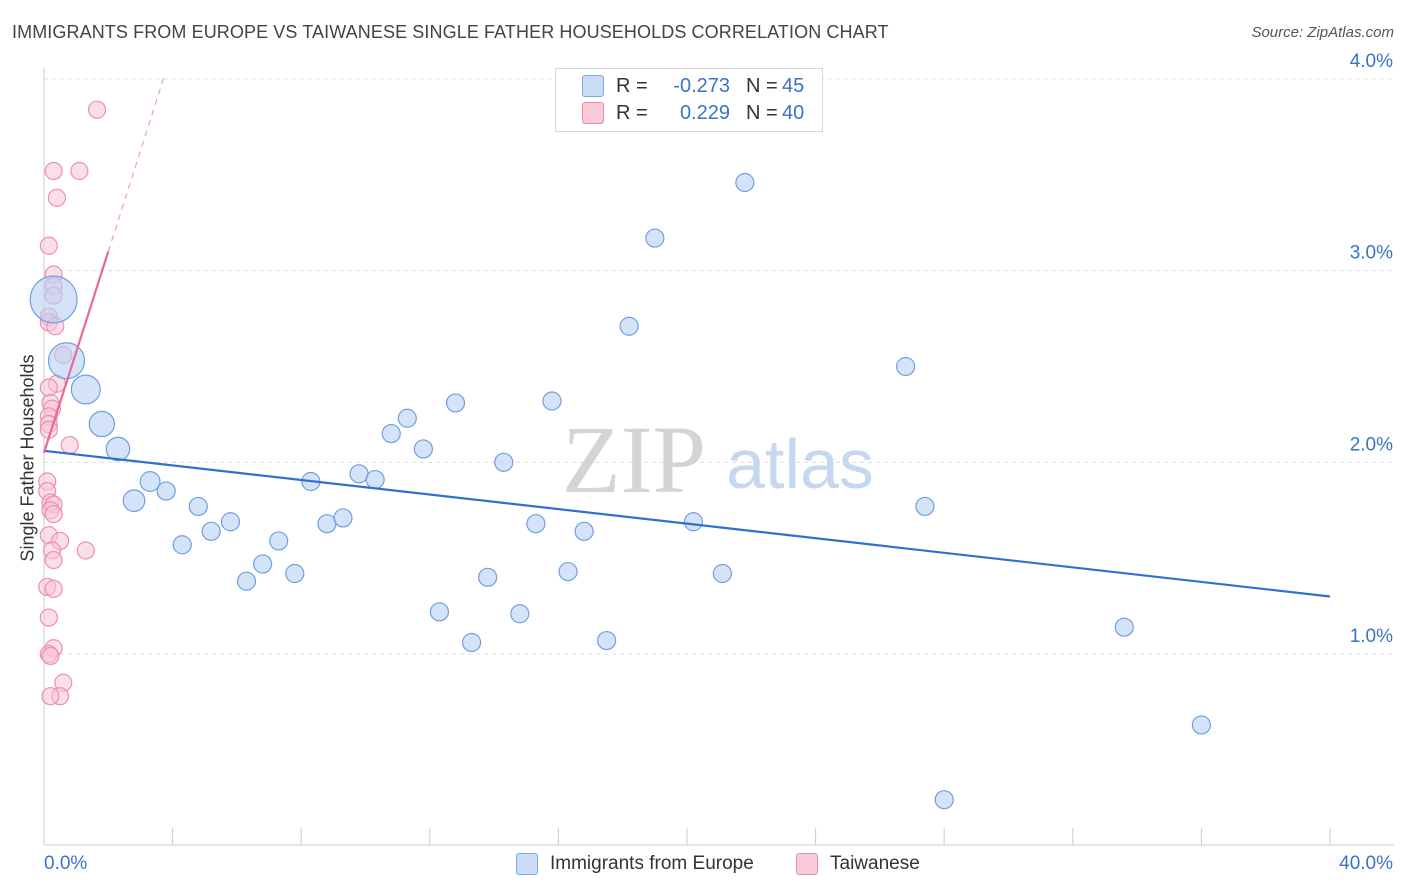 This screenshot has height=892, width=1406. What do you see at coordinates (136, 163) in the screenshot?
I see `taiwanese-trend-extension` at bounding box center [136, 163].